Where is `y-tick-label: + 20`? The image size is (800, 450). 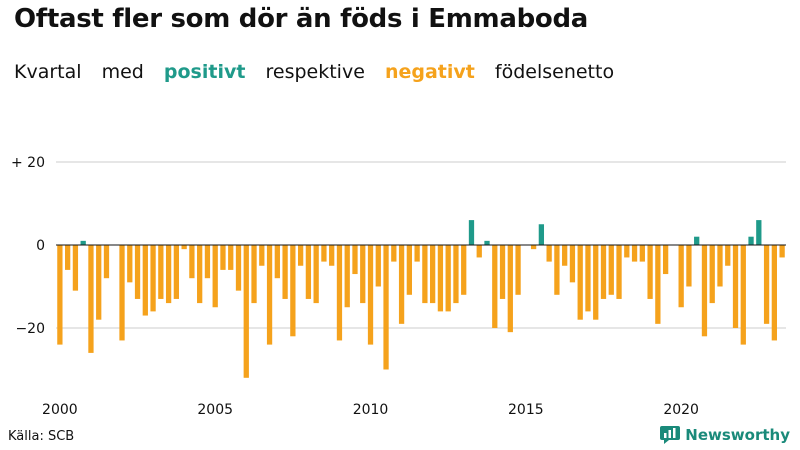 y-tick-label: + 20 is located at coordinates (28, 163).